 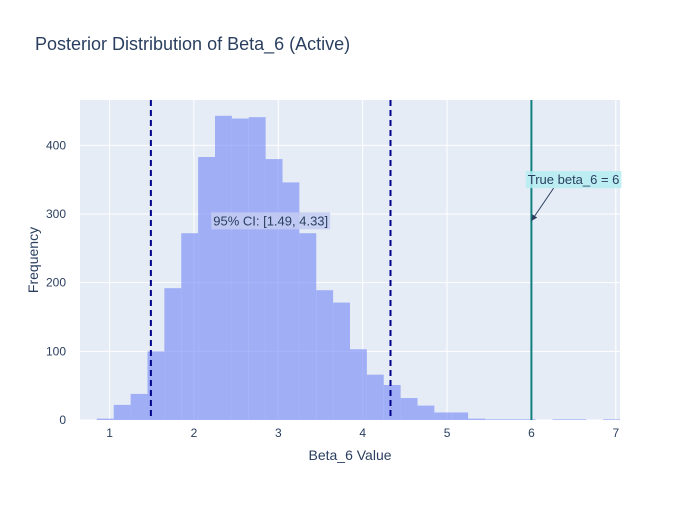 What do you see at coordinates (194, 433) in the screenshot?
I see `x-tick-label: 2` at bounding box center [194, 433].